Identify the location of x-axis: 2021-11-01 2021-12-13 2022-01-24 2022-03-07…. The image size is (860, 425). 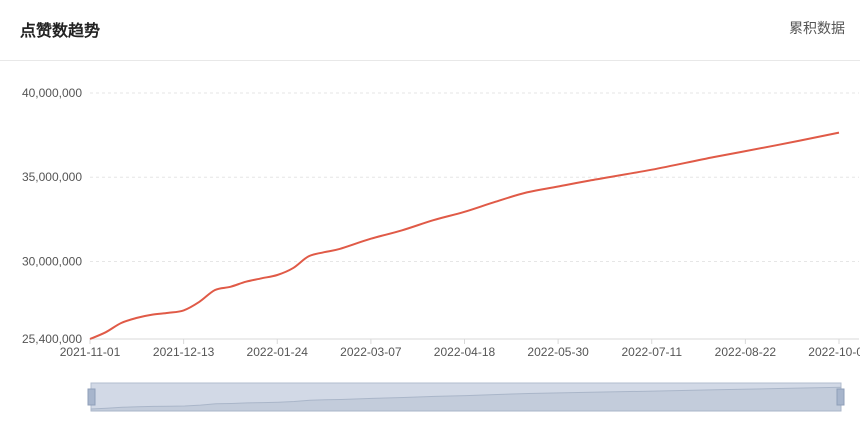
(460, 349).